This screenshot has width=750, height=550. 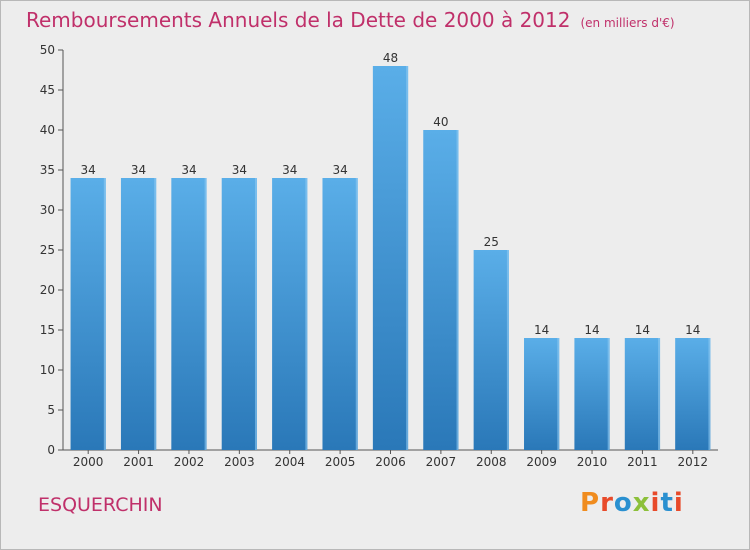 I want to click on x-tick-label: 2004, so click(x=289, y=462).